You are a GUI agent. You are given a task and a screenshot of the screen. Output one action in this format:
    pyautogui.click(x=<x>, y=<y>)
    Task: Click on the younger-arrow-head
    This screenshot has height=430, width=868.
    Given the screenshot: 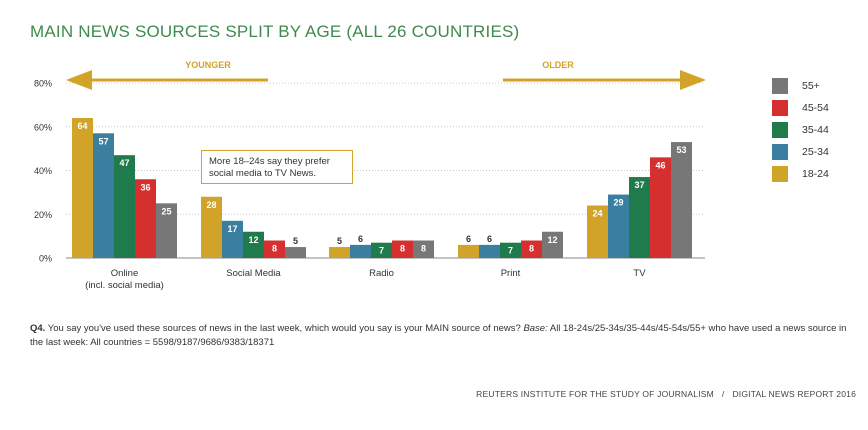 What is the action you would take?
    pyautogui.click(x=79, y=80)
    